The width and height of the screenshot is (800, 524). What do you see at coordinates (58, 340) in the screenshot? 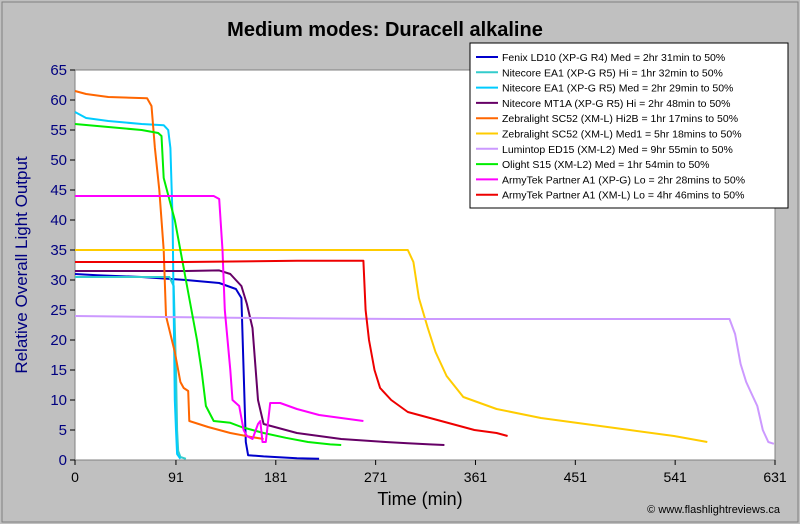
I see `y-tick-label: 20` at bounding box center [58, 340].